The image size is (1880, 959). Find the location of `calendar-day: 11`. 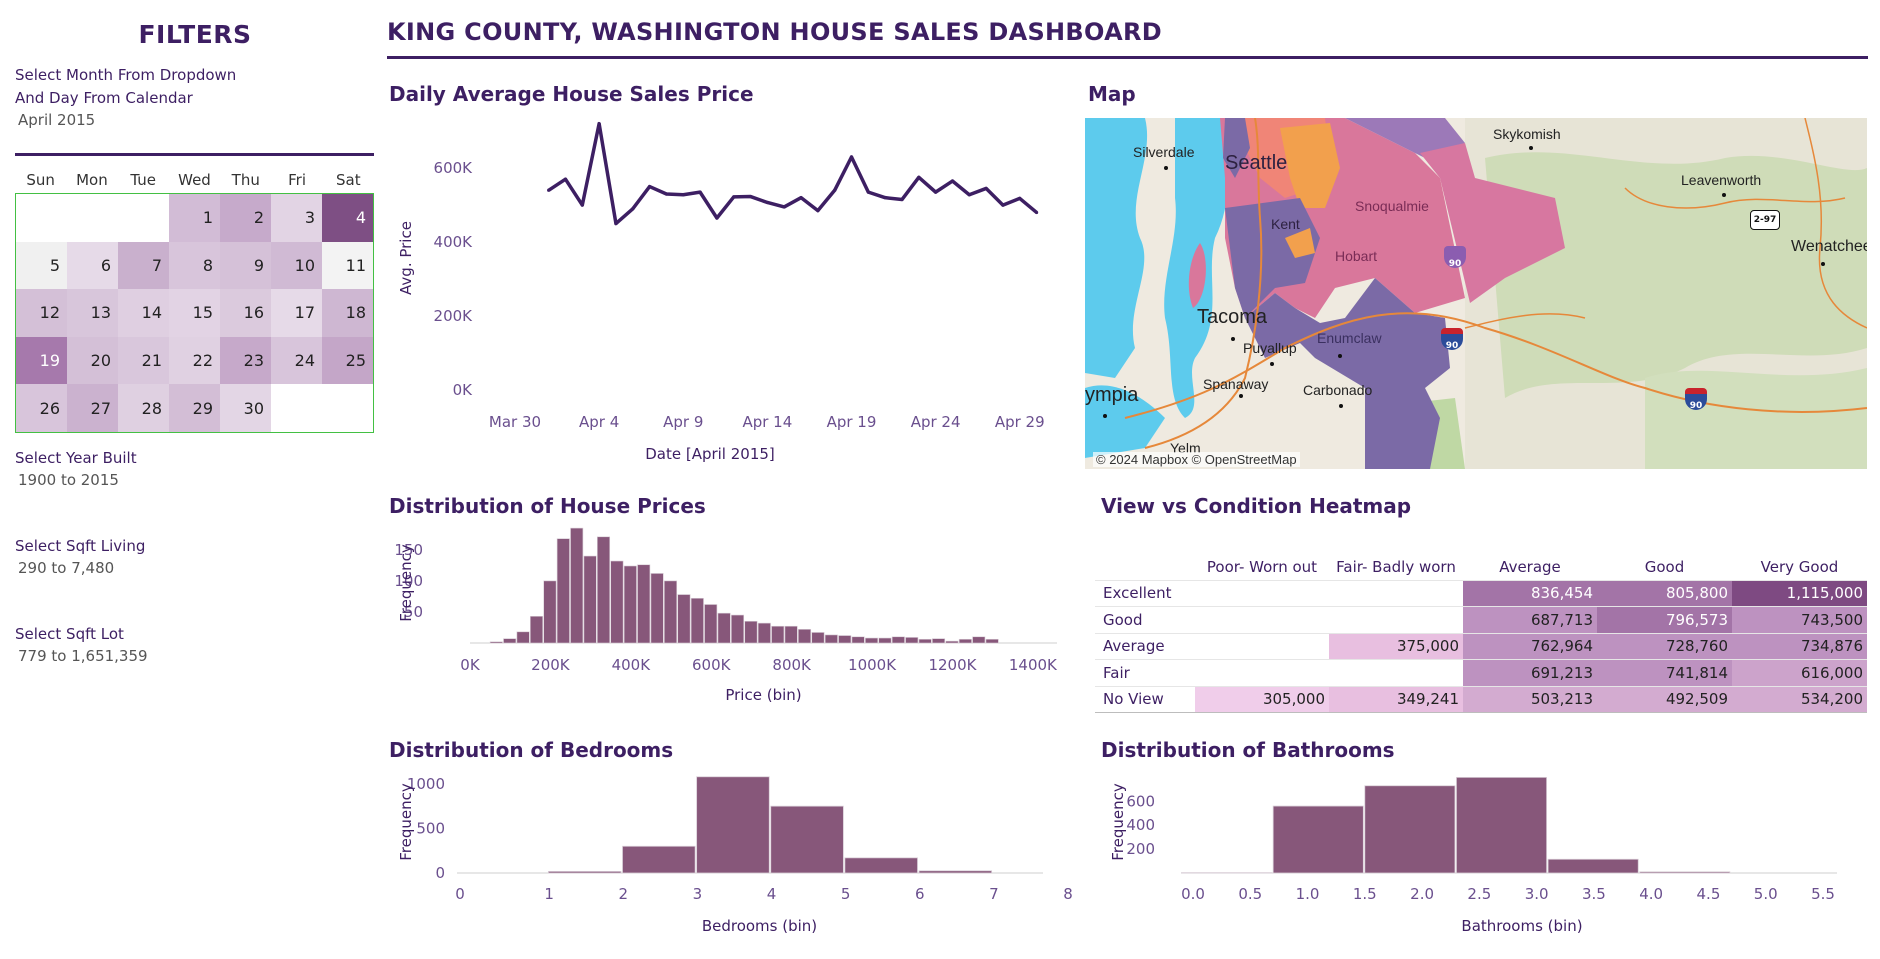

calendar-day: 11 is located at coordinates (347, 265).